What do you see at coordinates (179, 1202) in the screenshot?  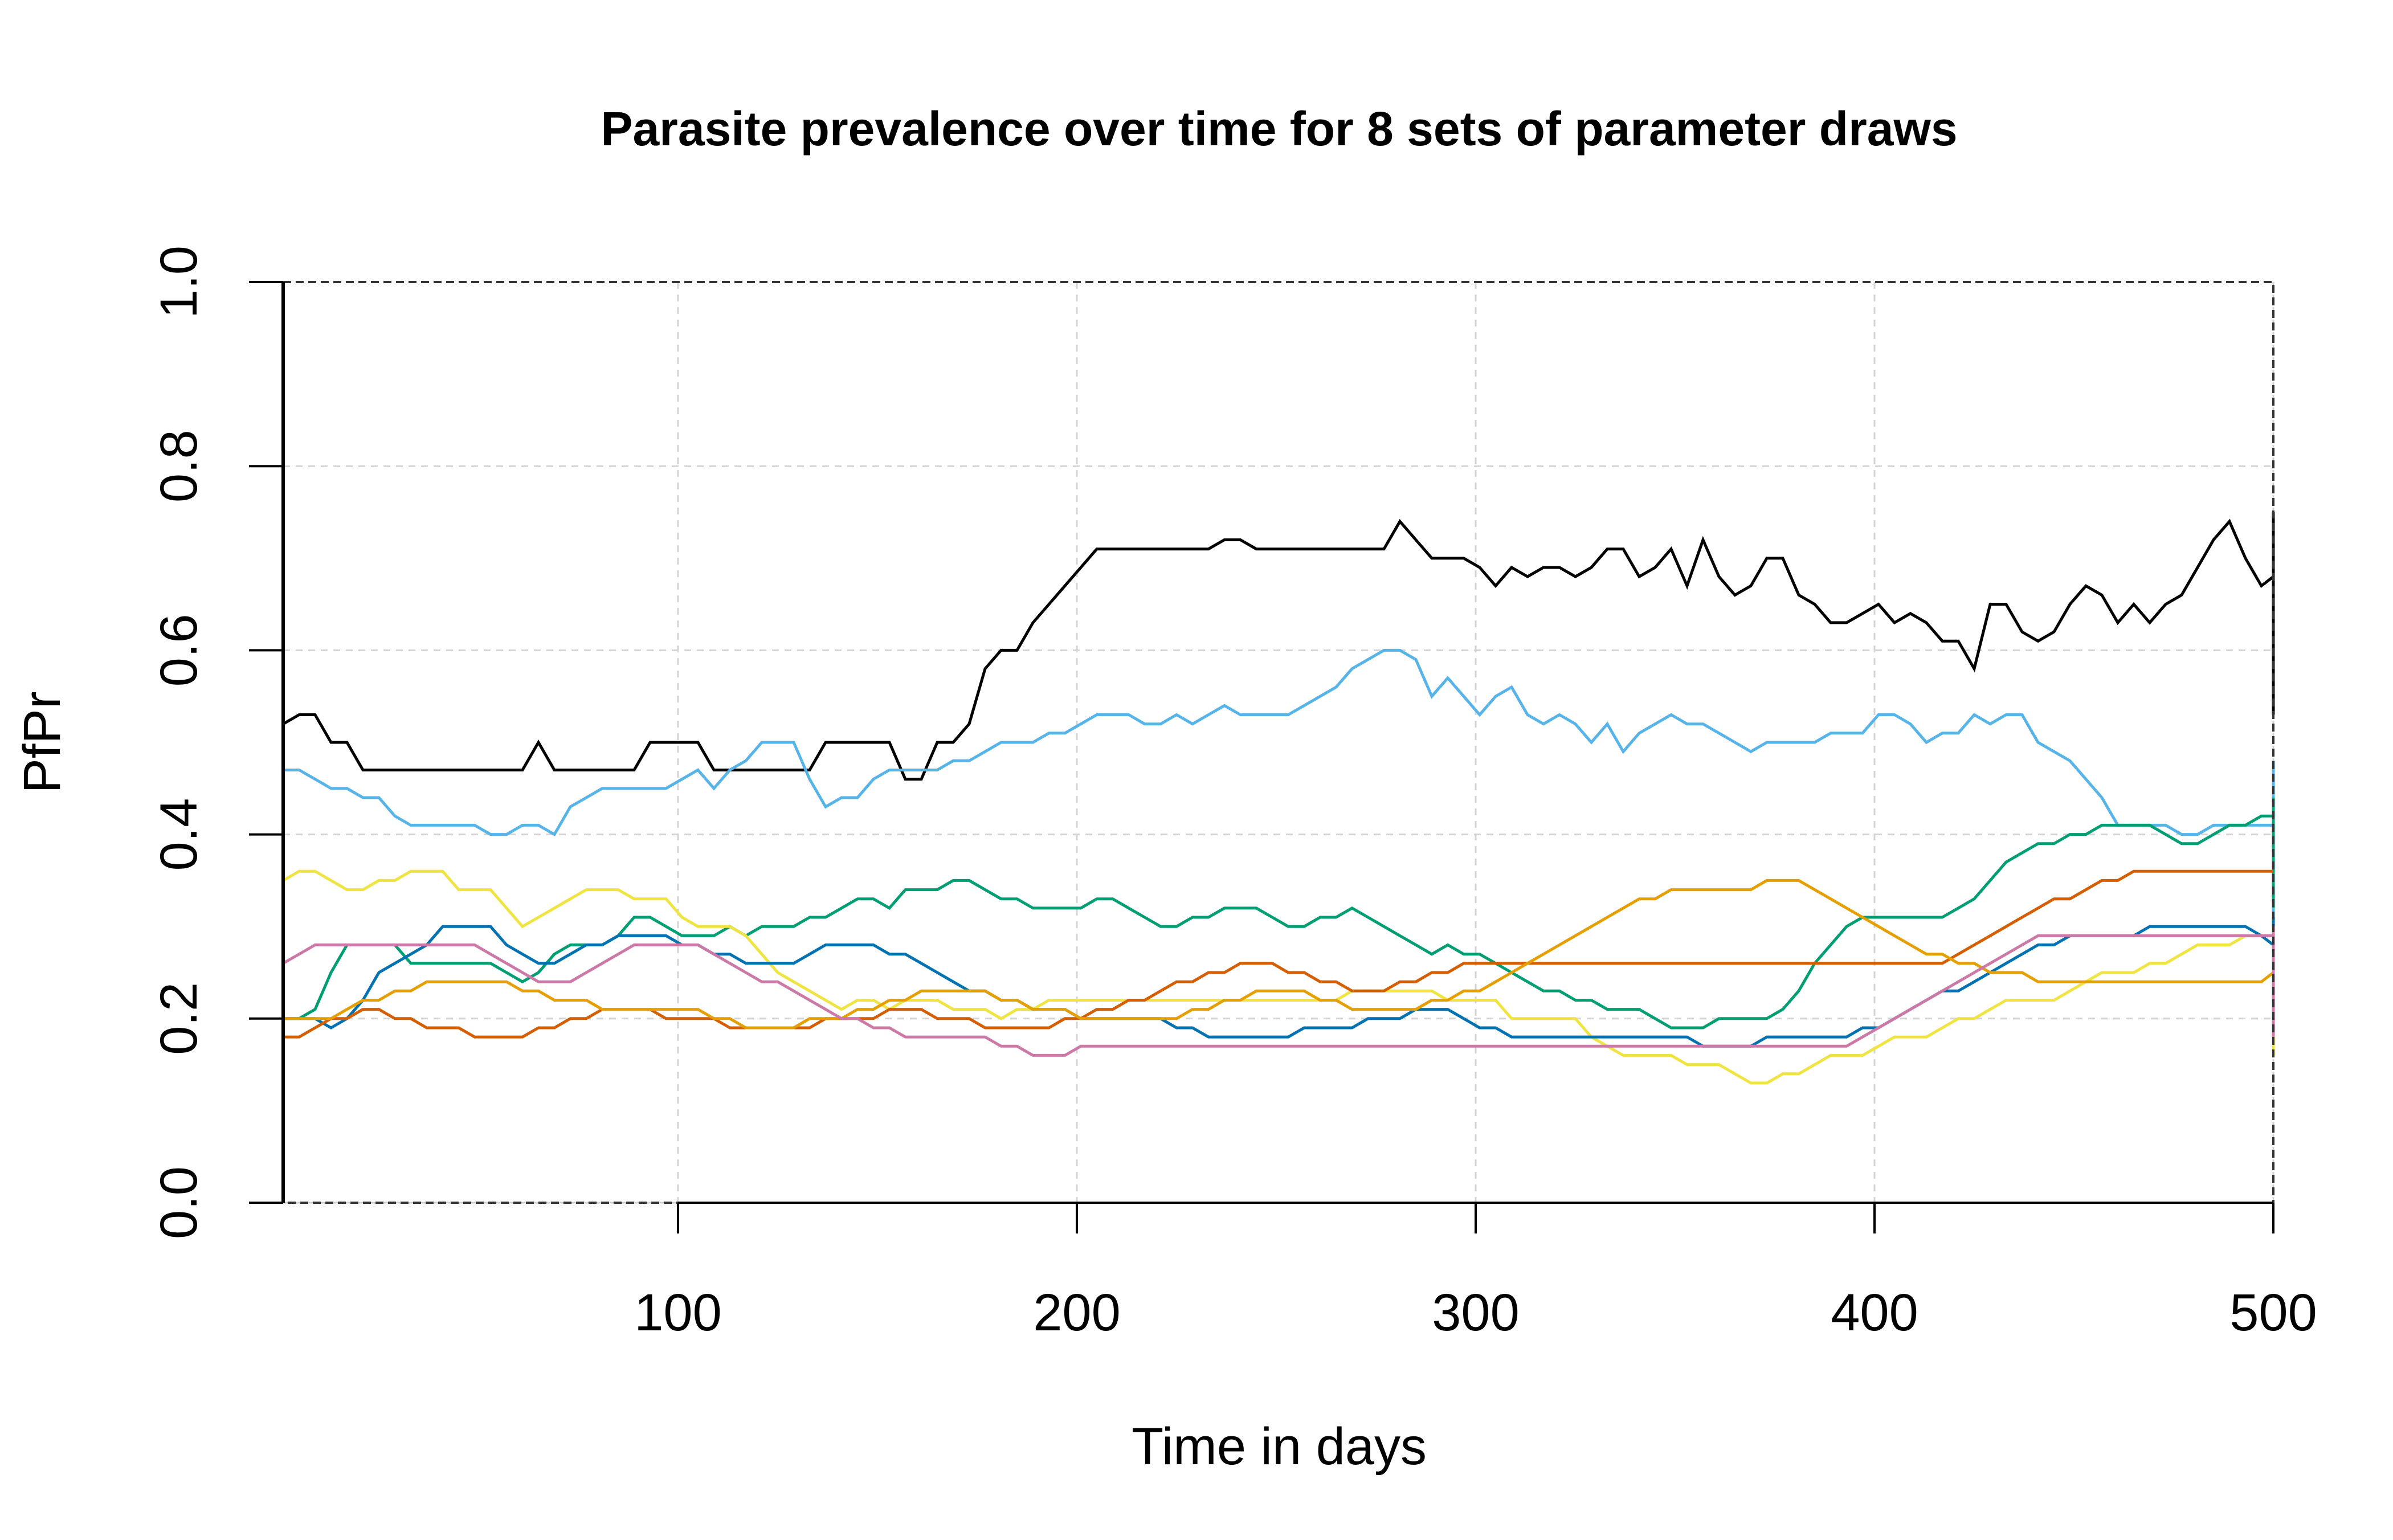 I see `y-tick-label: 0.0` at bounding box center [179, 1202].